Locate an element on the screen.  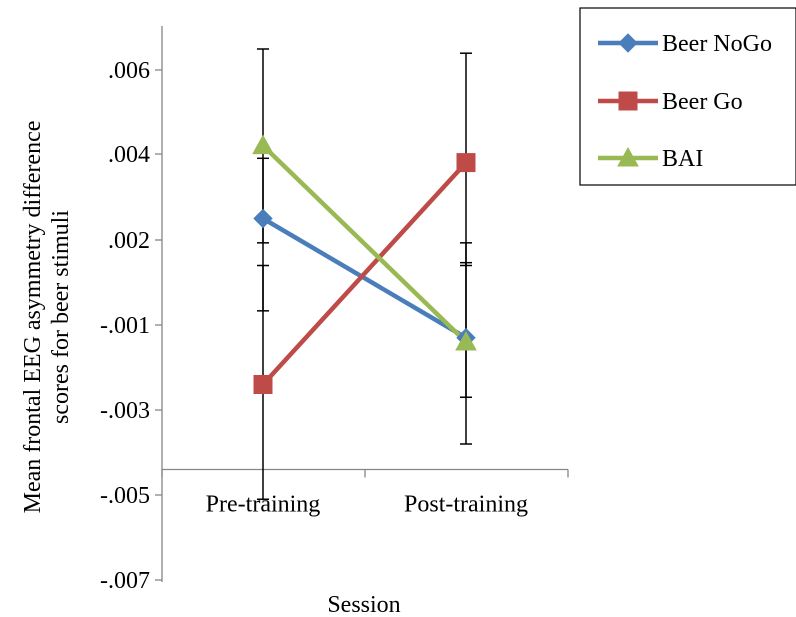
legend-label: Beer Go is located at coordinates (702, 102).